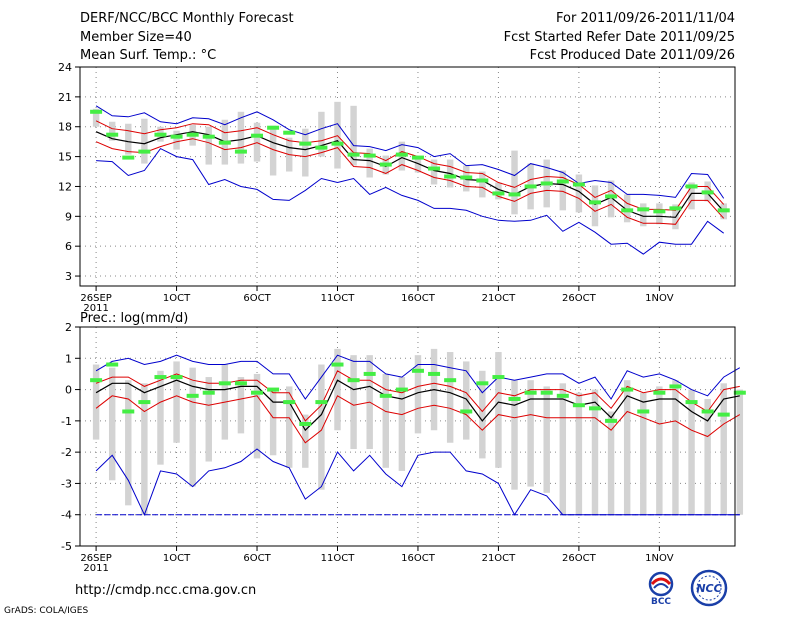 The image size is (800, 619). I want to click on y-tick-label: -4, so click(66, 515).